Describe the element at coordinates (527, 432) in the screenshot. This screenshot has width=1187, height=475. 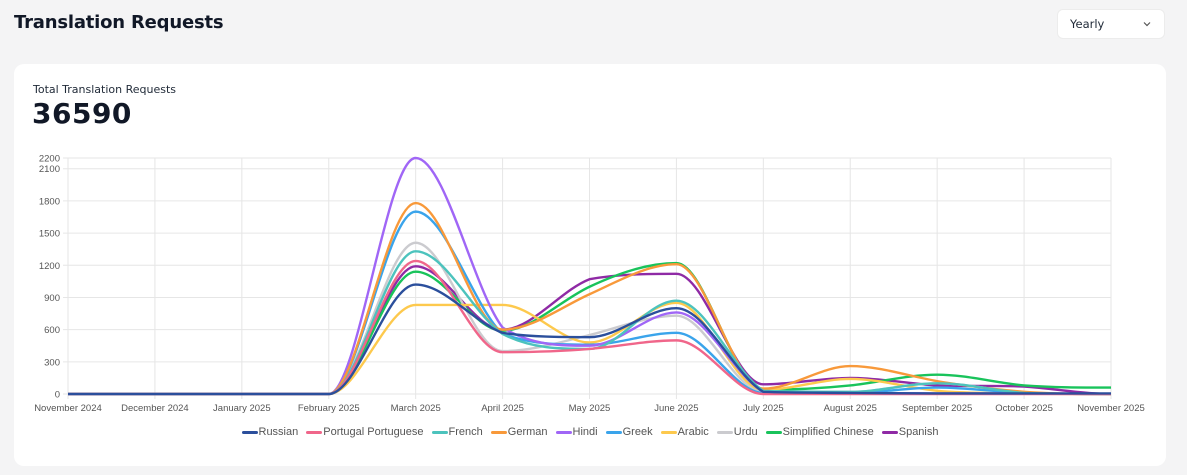
I see `legend-label: German` at that location.